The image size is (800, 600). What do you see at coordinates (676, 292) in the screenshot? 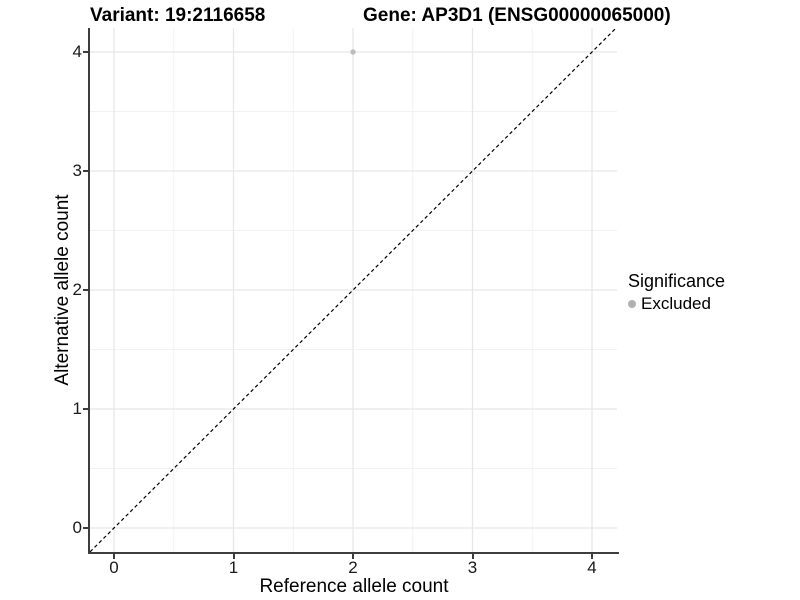
I see `legend: Significance Excluded` at bounding box center [676, 292].